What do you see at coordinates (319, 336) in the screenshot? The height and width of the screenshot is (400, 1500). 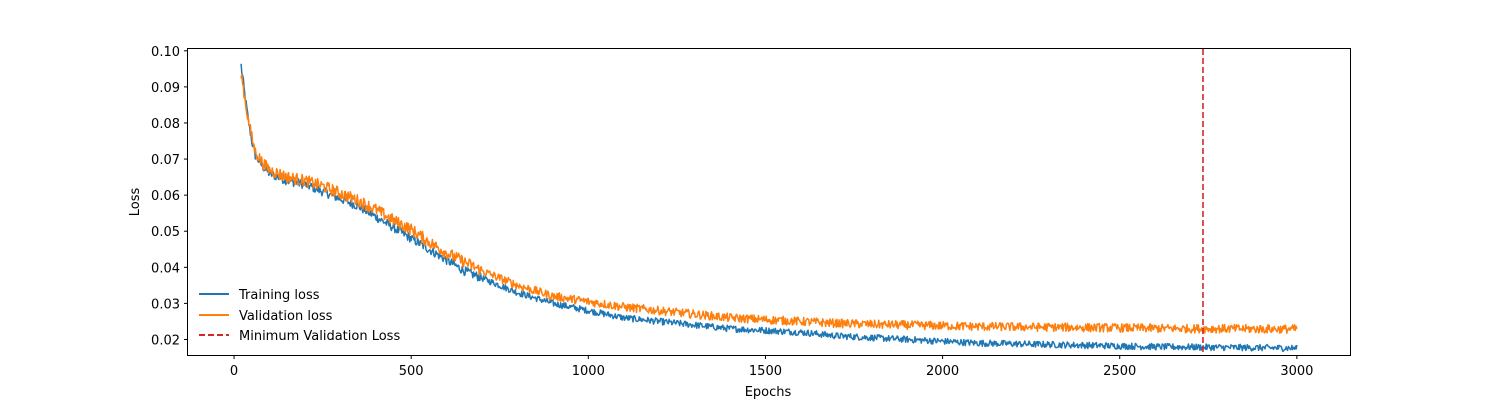 I see `legend-label-min-val: Minimum Validation Loss` at bounding box center [319, 336].